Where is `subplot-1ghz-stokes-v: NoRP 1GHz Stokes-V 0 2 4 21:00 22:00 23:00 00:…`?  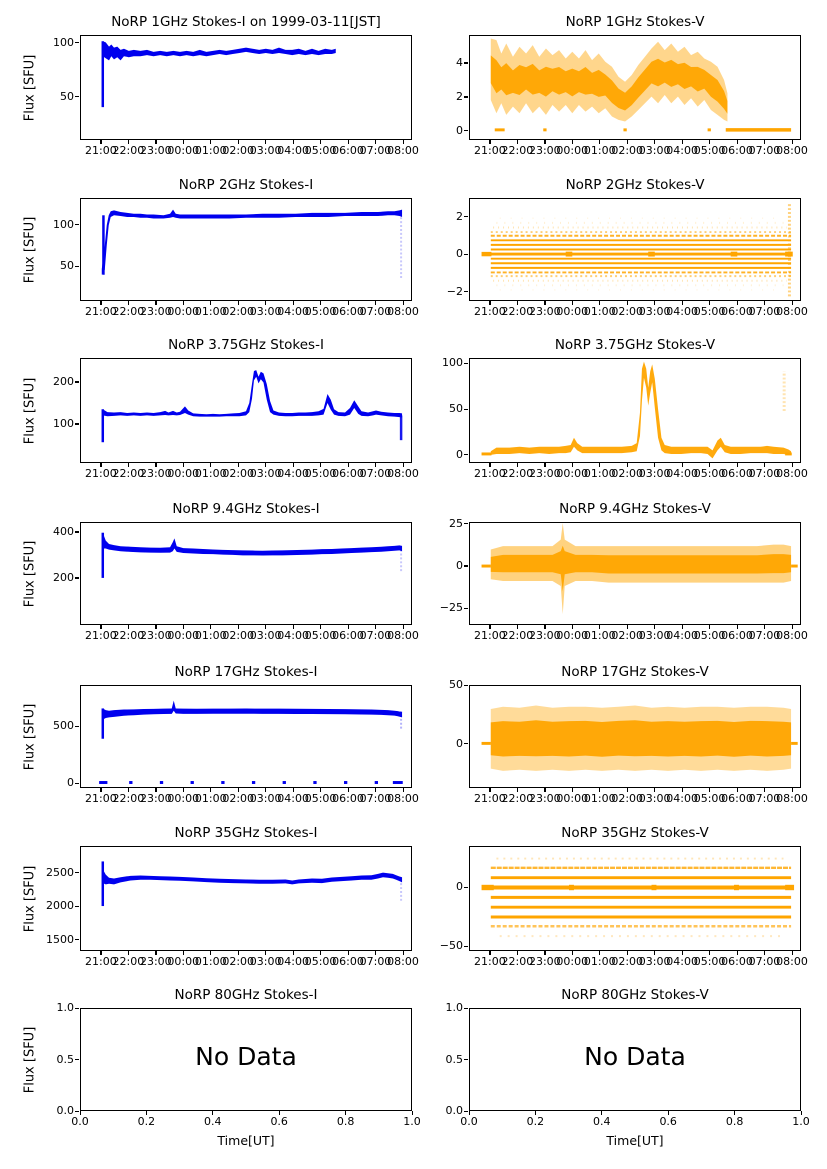
subplot-1ghz-stokes-v: NoRP 1GHz Stokes-V 0 2 4 21:00 22:00 23:00 00:… is located at coordinates (620, 82).